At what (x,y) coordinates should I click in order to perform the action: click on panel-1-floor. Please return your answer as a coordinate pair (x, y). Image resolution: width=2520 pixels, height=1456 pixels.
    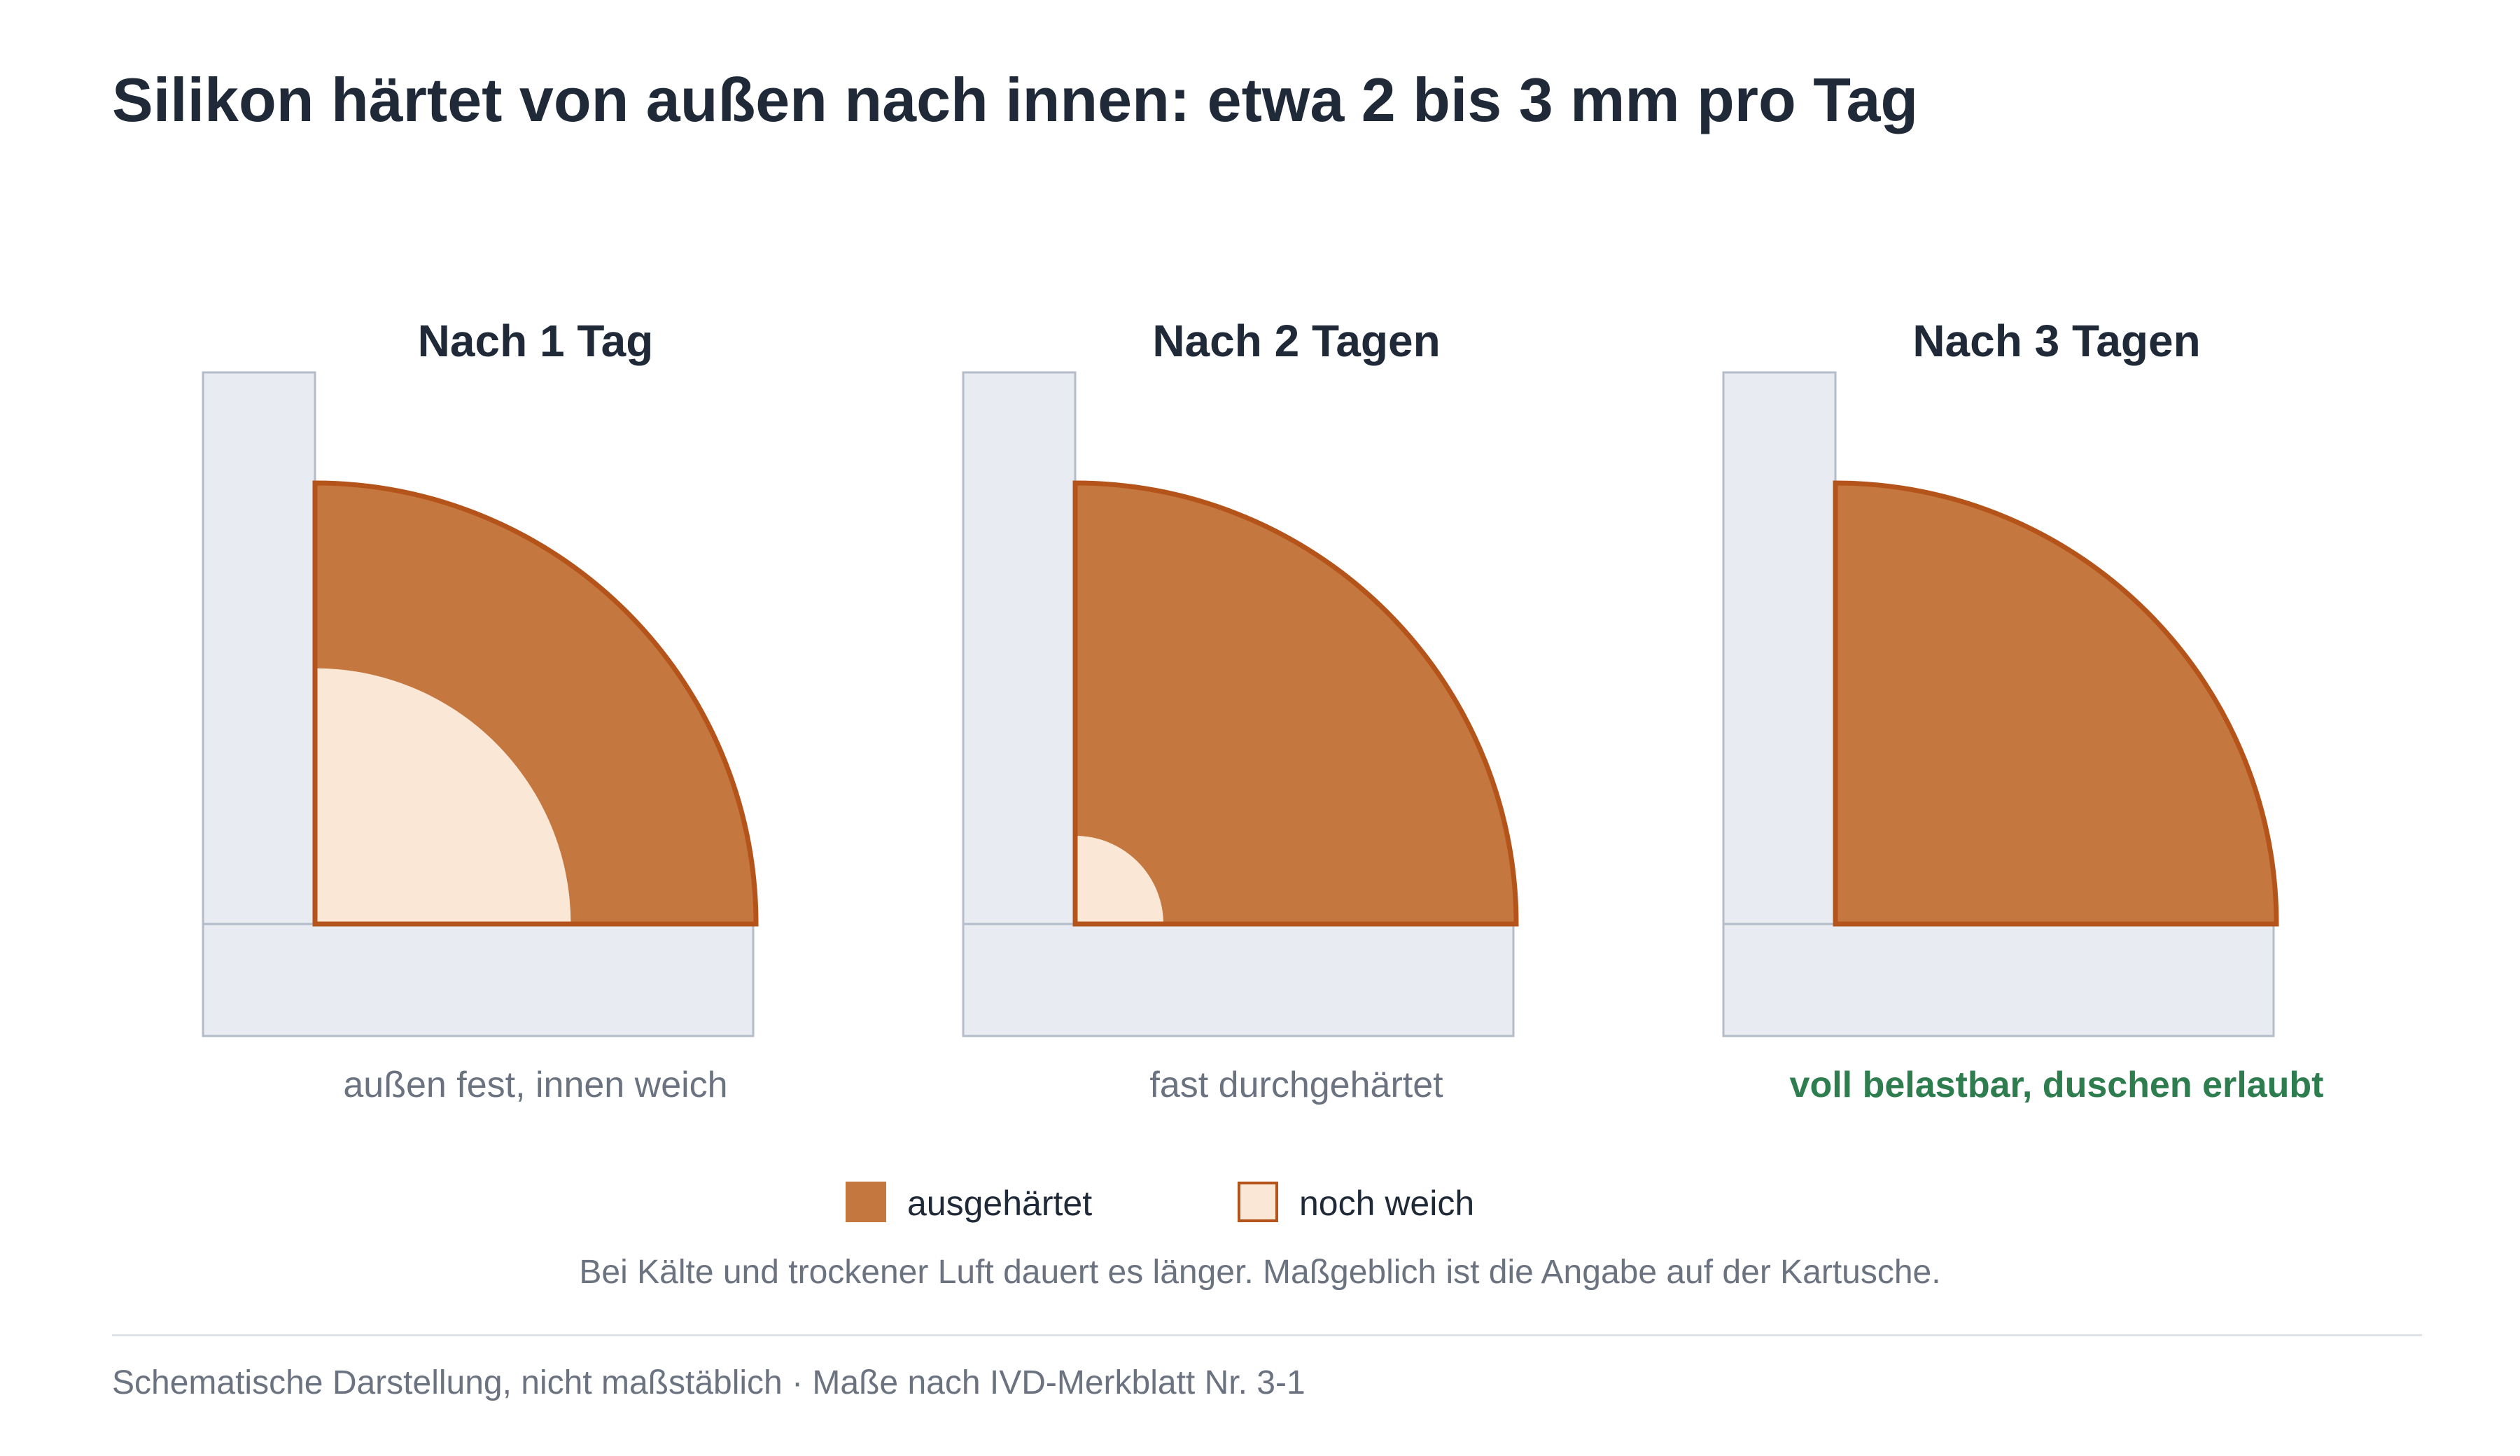
    Looking at the image, I should click on (478, 980).